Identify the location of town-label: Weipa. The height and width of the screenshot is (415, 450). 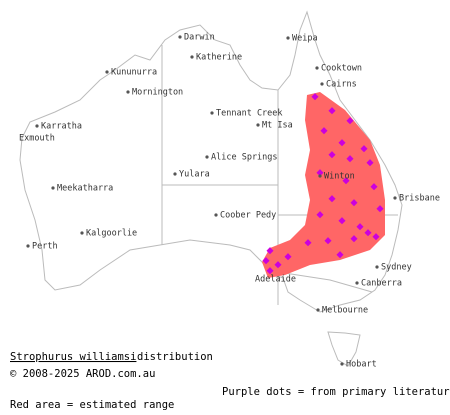
(305, 39).